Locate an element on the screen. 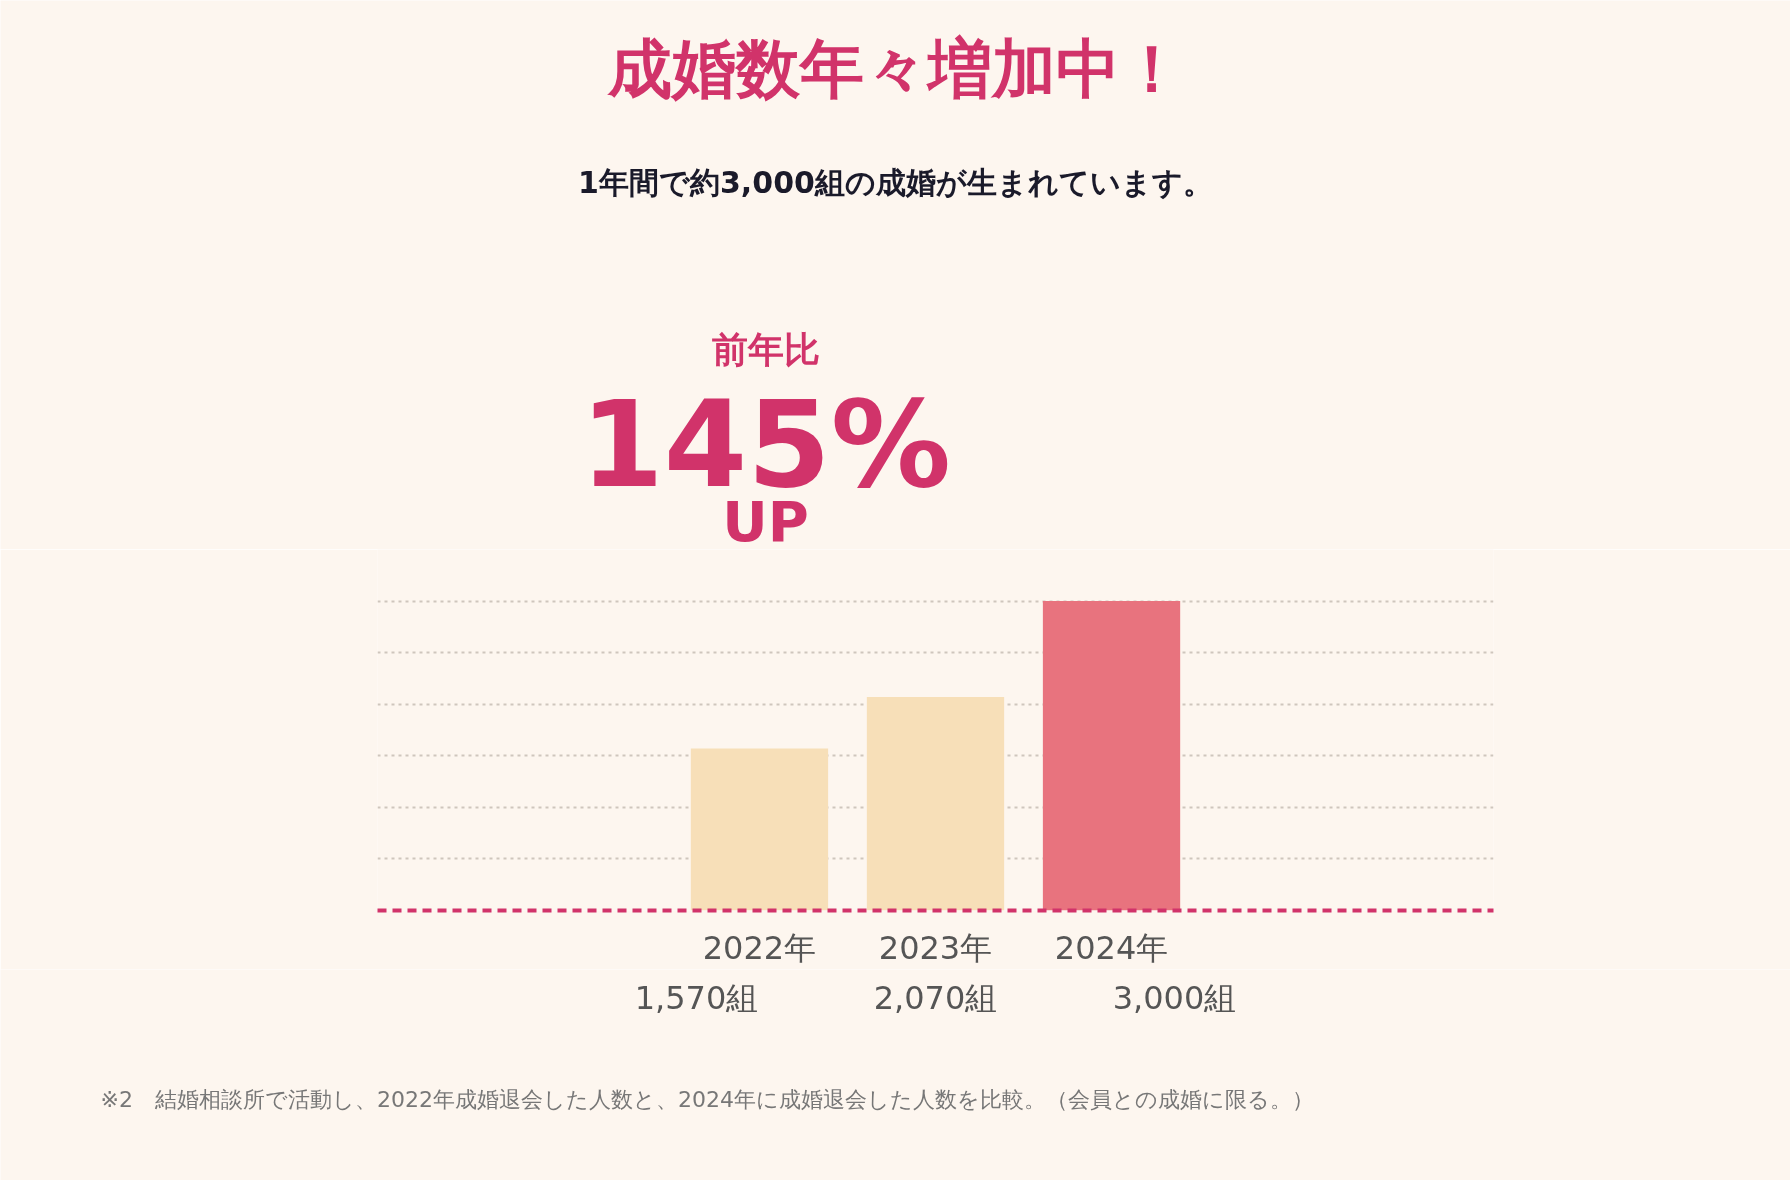 This screenshot has width=1790, height=1180. data-label: 1,570組 is located at coordinates (696, 997).